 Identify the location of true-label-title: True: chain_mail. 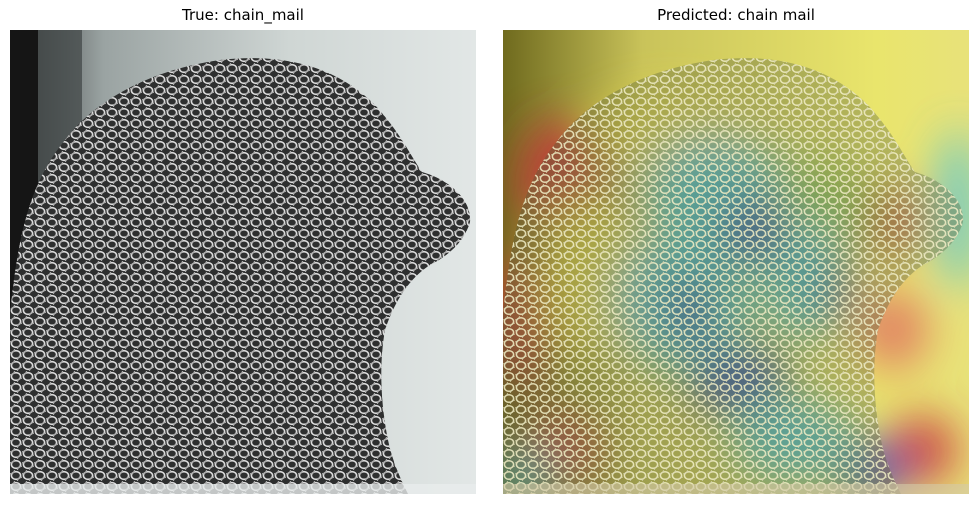
(243, 15).